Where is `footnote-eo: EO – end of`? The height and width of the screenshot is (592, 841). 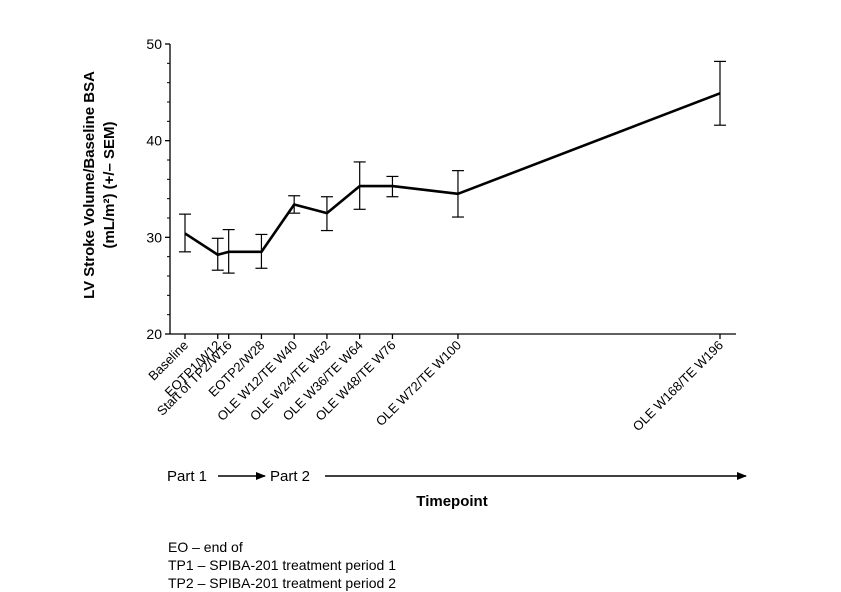 footnote-eo: EO – end of is located at coordinates (205, 547).